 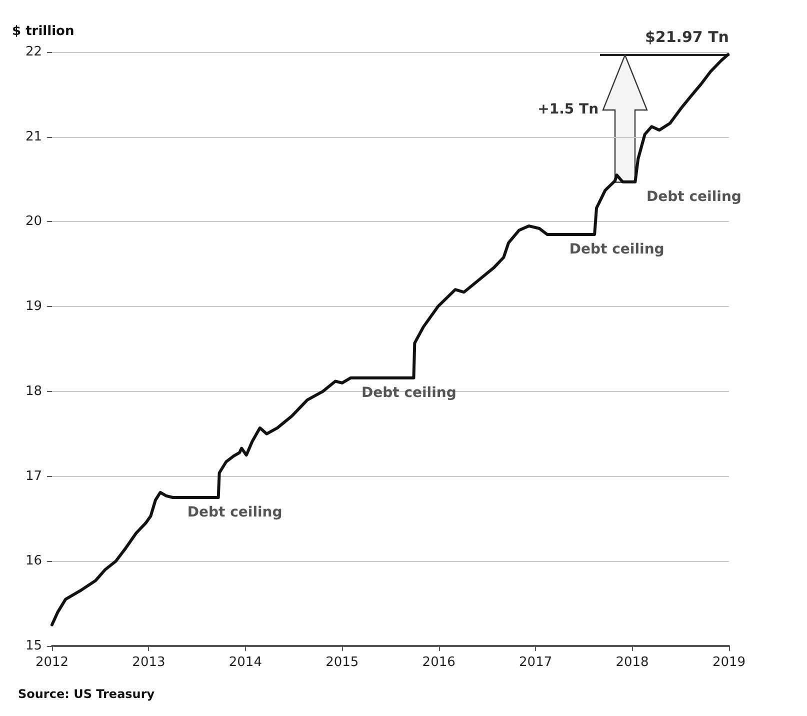 What do you see at coordinates (686, 37) in the screenshot?
I see `annotation: $21.97 Tn` at bounding box center [686, 37].